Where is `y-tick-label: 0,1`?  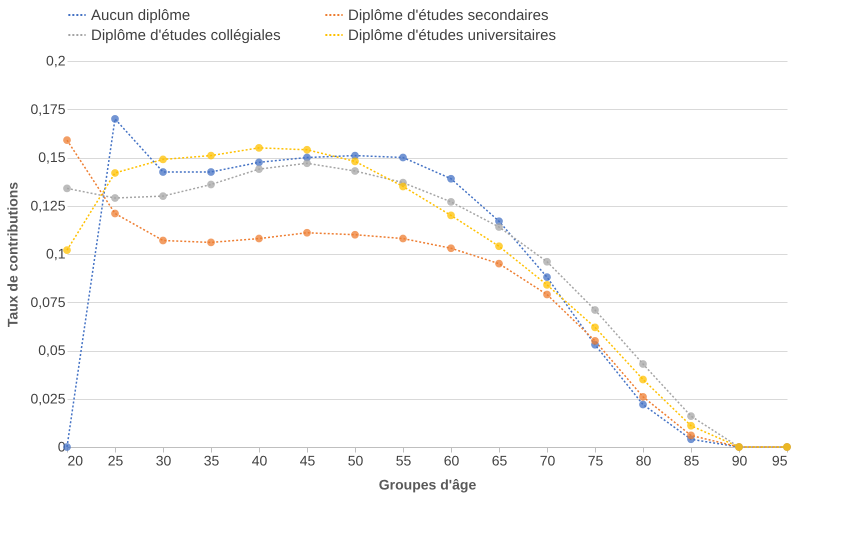 y-tick-label: 0,1 is located at coordinates (56, 254).